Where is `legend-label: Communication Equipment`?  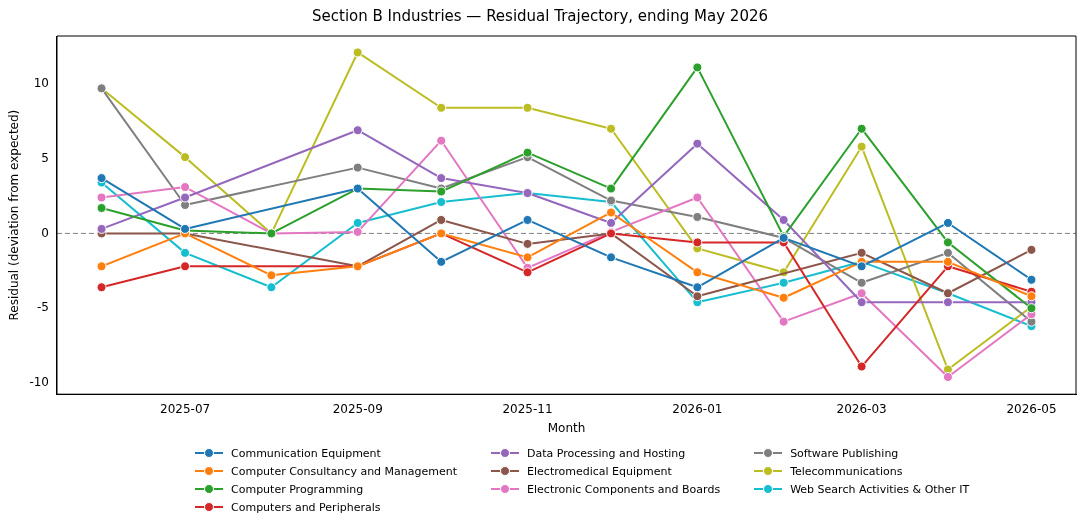 legend-label: Communication Equipment is located at coordinates (306, 453).